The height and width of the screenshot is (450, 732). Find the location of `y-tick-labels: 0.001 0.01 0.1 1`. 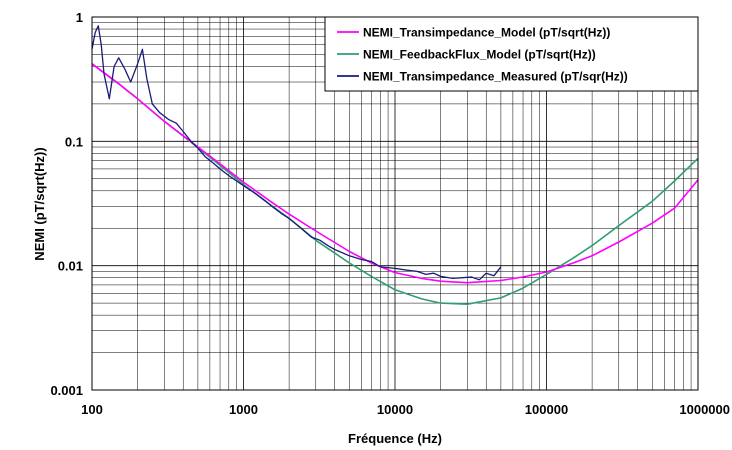

y-tick-labels: 0.001 0.01 0.1 1 is located at coordinates (66, 204).